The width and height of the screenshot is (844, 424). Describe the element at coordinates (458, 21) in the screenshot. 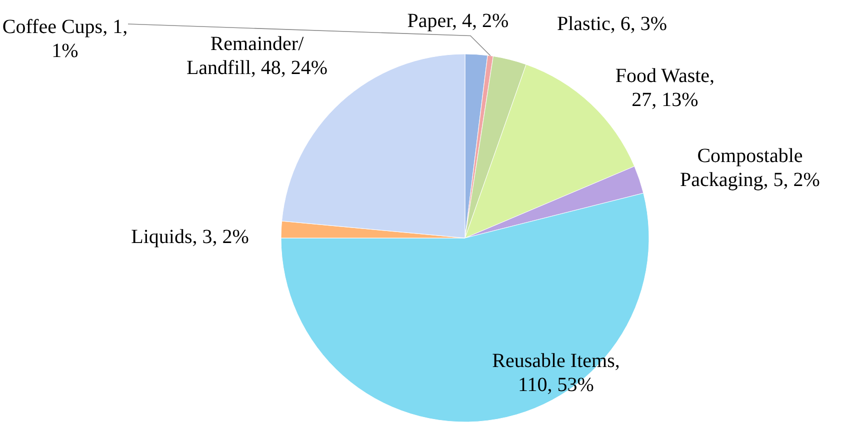

I see `slice-label: Paper, 4, 2%` at that location.